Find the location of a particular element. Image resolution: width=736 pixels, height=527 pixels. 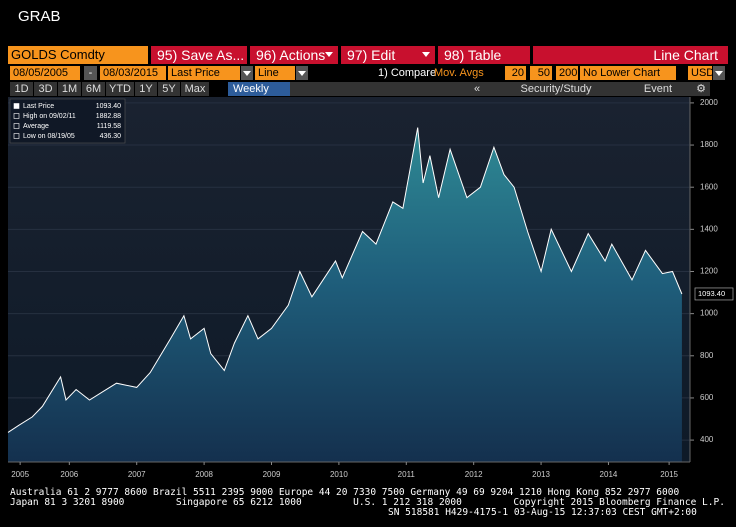

actions-button: 96) Actions is located at coordinates (294, 55).